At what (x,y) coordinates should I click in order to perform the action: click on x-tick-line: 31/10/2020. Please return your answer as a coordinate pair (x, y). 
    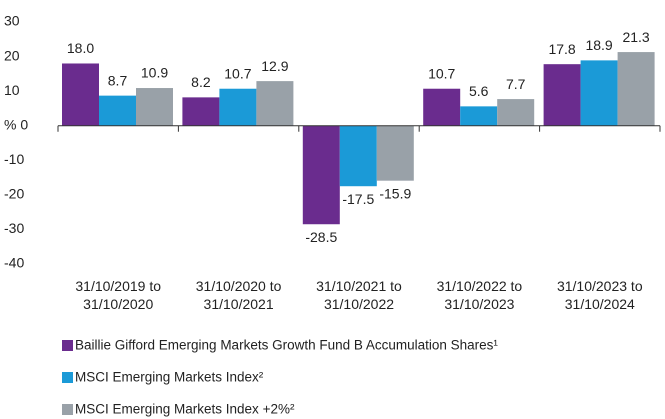
    Looking at the image, I should click on (118, 304).